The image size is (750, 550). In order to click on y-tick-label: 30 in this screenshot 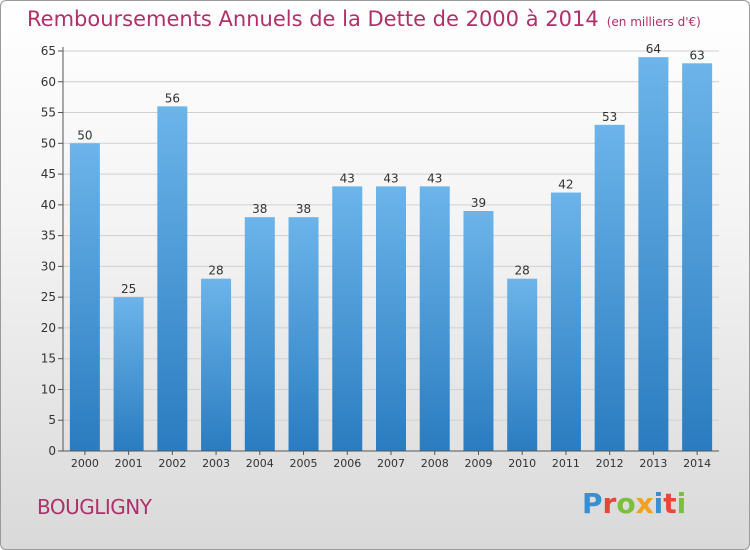, I will do `click(48, 266)`.